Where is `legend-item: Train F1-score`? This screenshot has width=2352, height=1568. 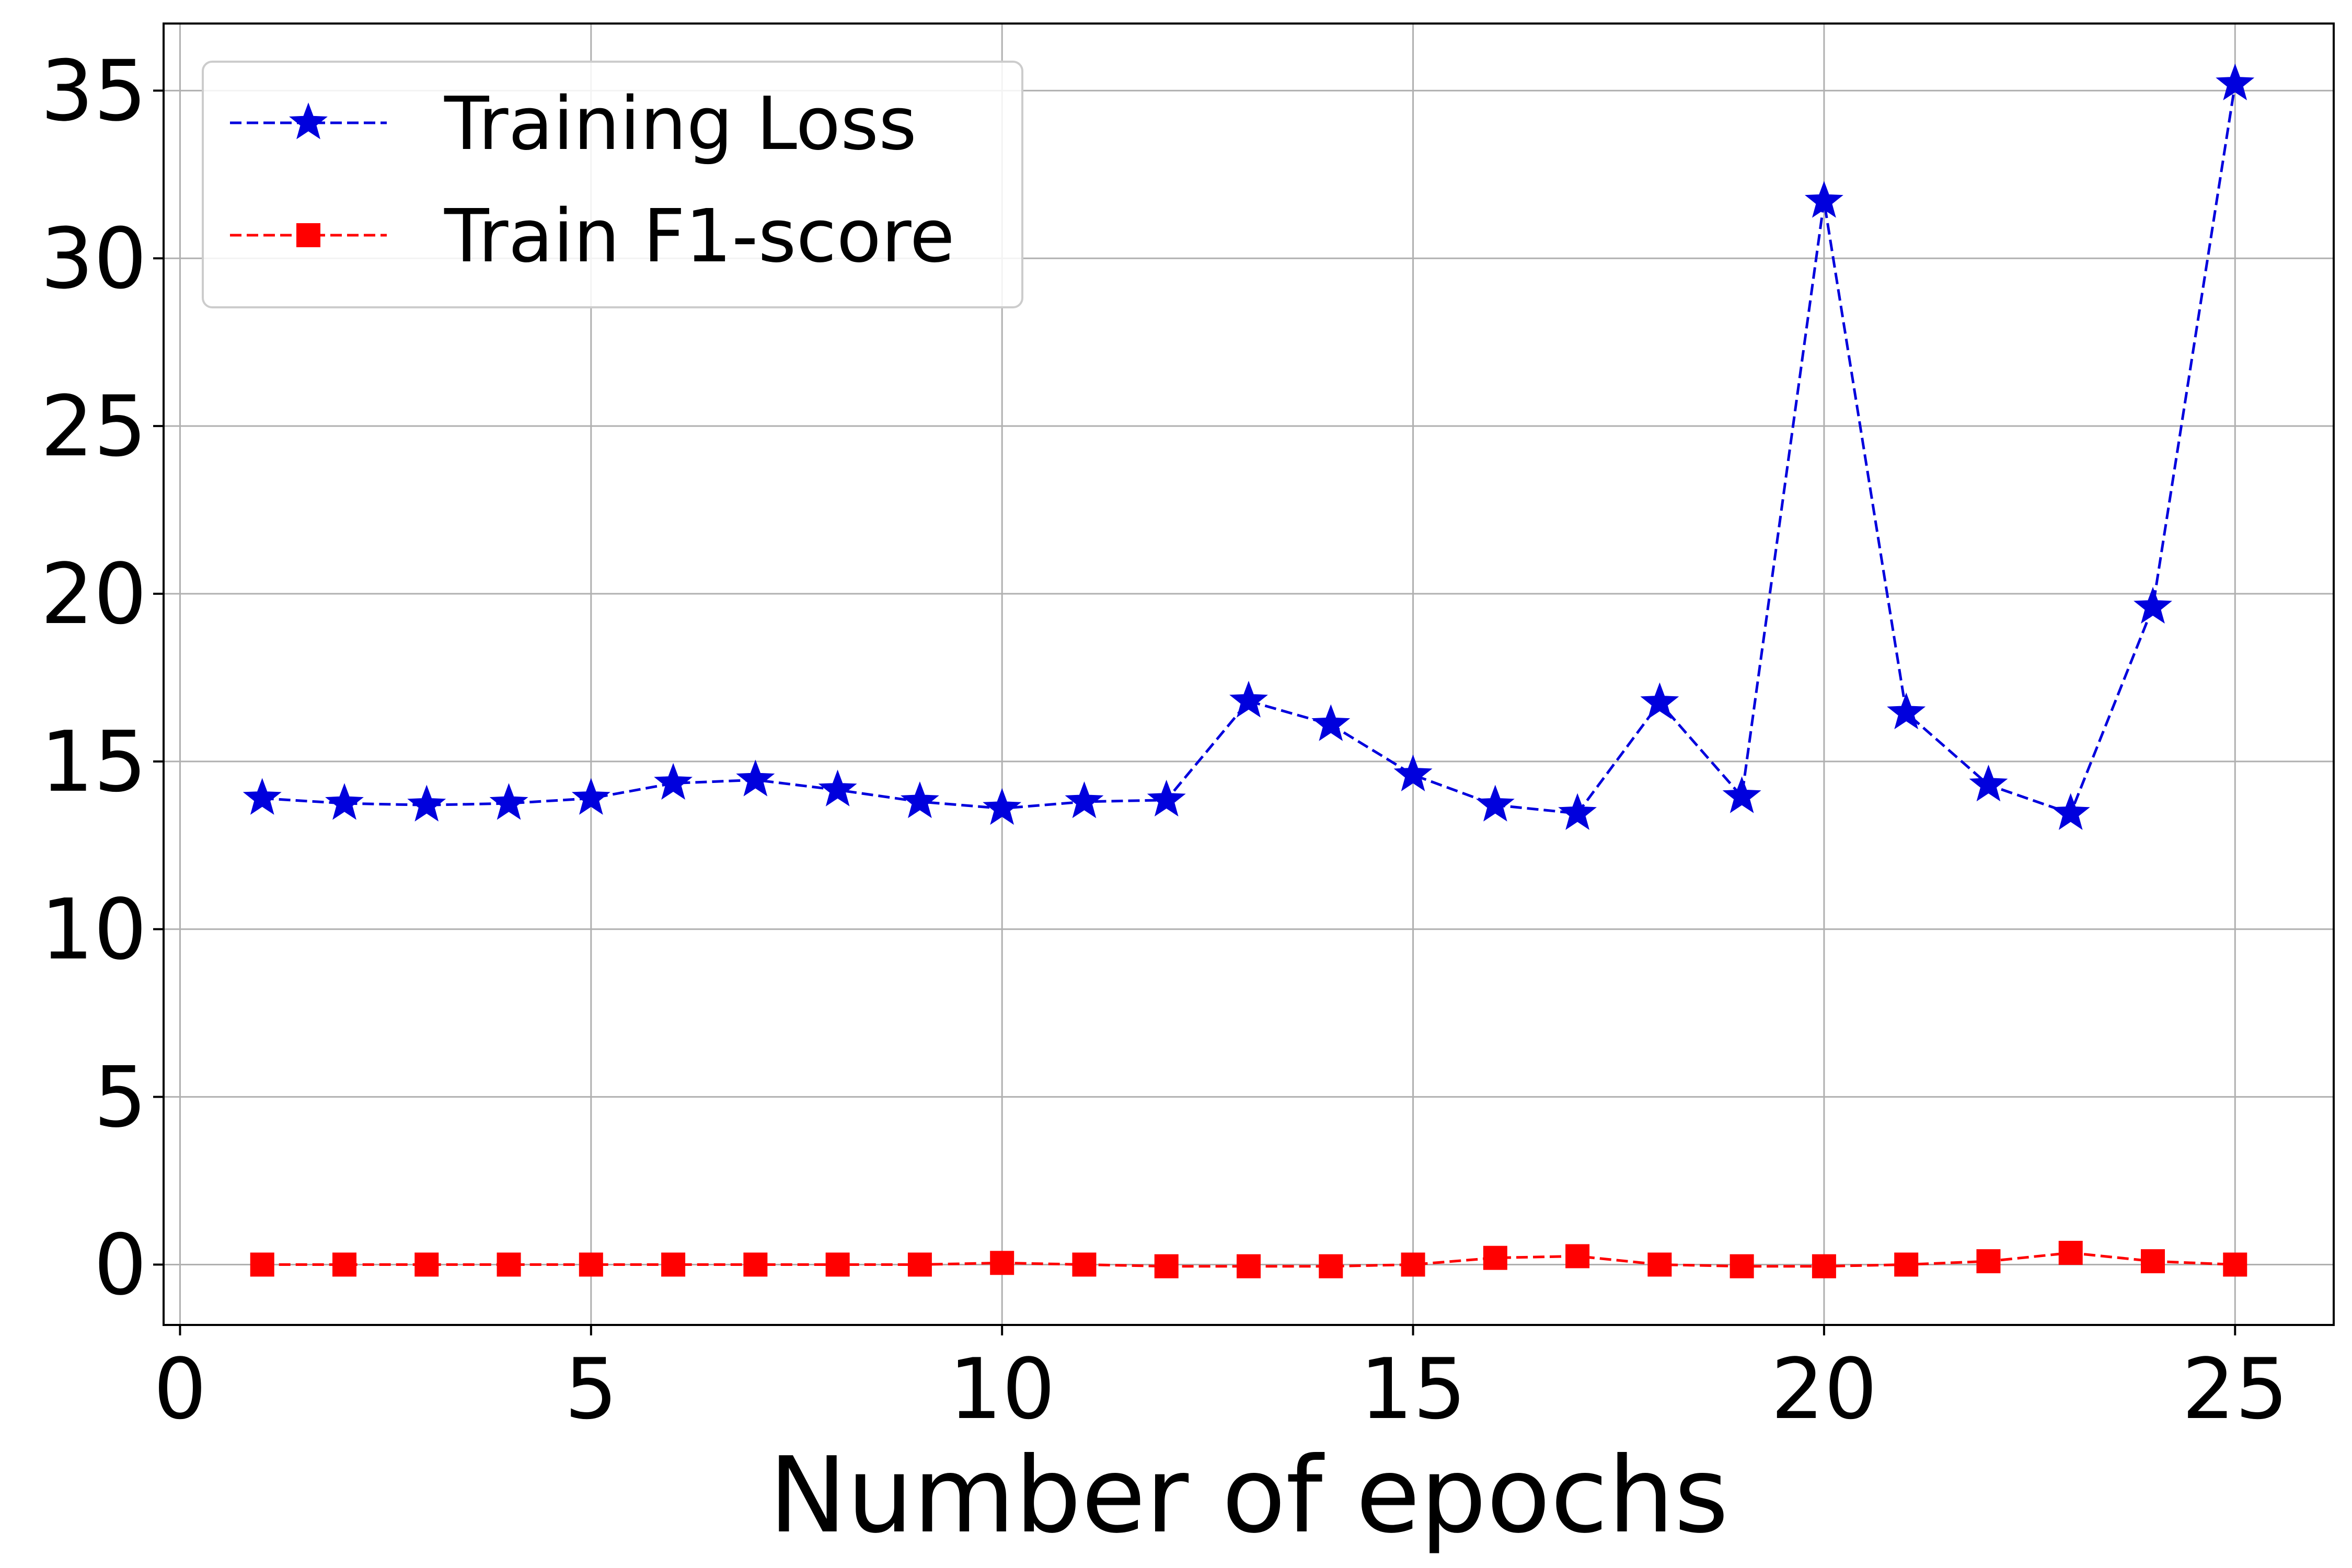 legend-item: Train F1-score is located at coordinates (592, 236).